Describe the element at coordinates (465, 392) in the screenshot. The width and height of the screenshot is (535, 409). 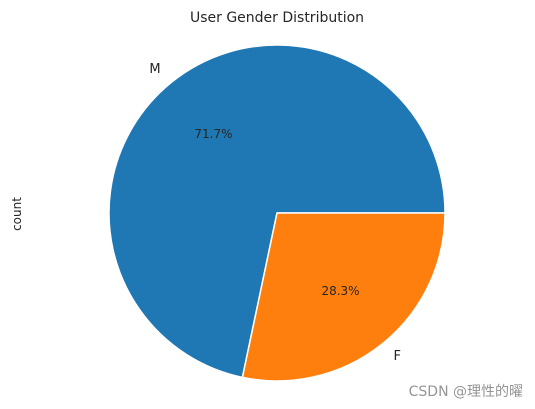
I see `watermark-text: CSDN @理性的曜` at that location.